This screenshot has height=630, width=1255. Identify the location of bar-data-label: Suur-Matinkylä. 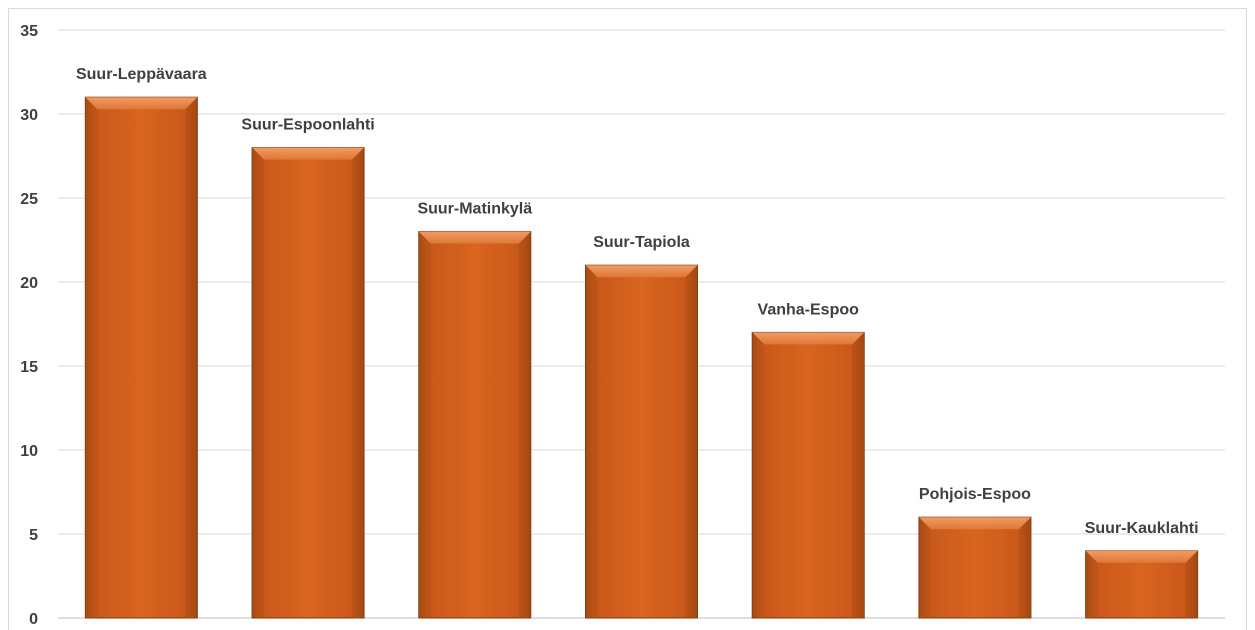
(474, 209).